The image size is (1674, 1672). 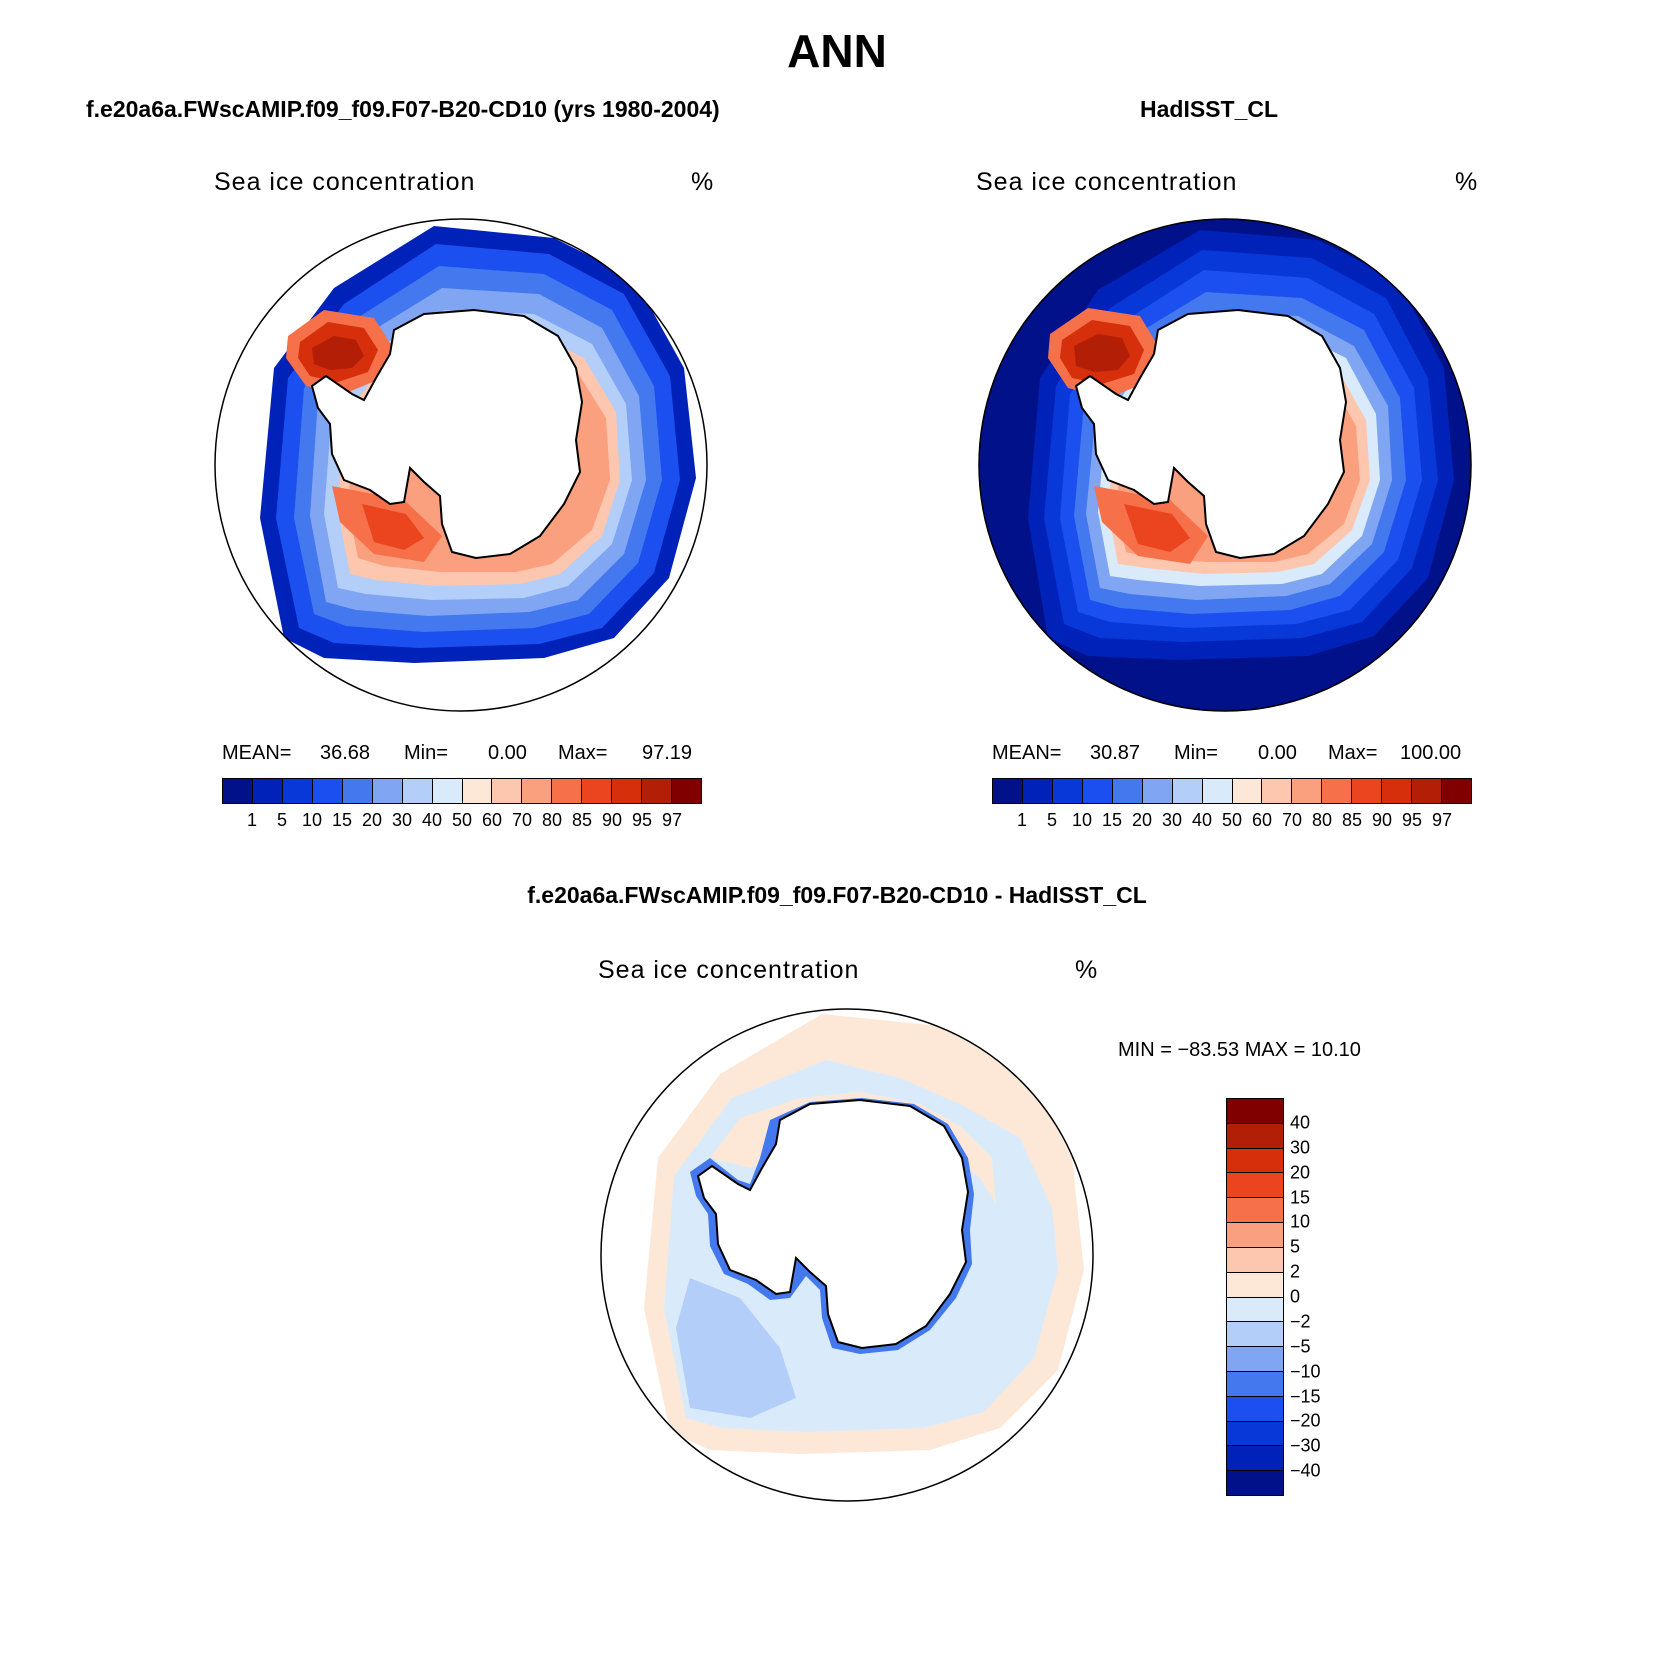 What do you see at coordinates (1300, 1147) in the screenshot?
I see `panel-3-colorbar-tick-label: 30` at bounding box center [1300, 1147].